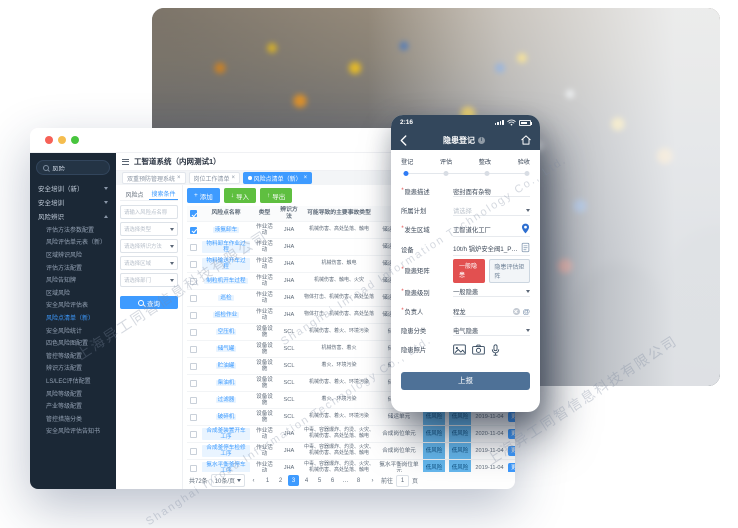 The image size is (738, 528). I want to click on risk-point-link: 贮油罐, so click(226, 366).